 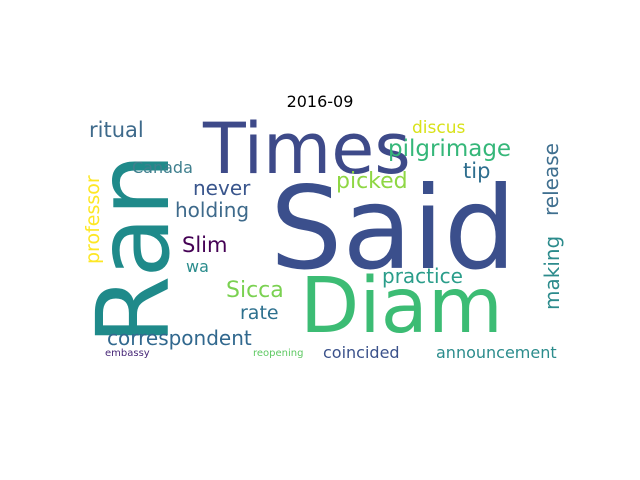 I want to click on word-coincided: coincided, so click(x=361, y=352).